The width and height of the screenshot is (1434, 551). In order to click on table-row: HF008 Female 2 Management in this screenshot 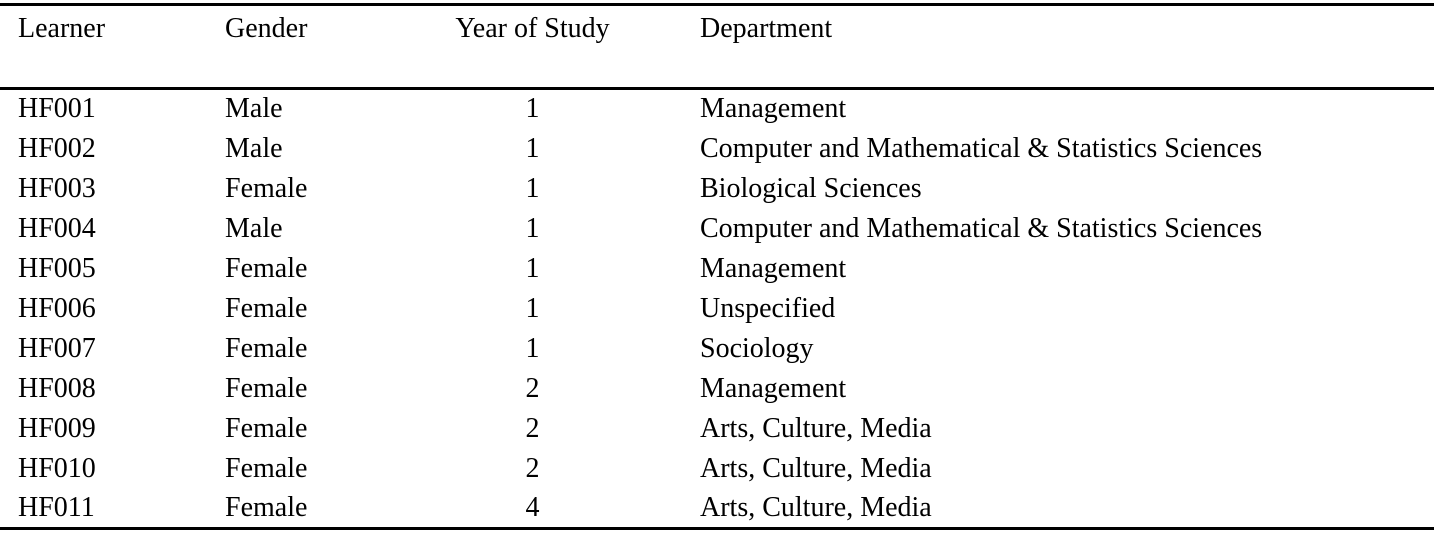, I will do `click(717, 389)`.